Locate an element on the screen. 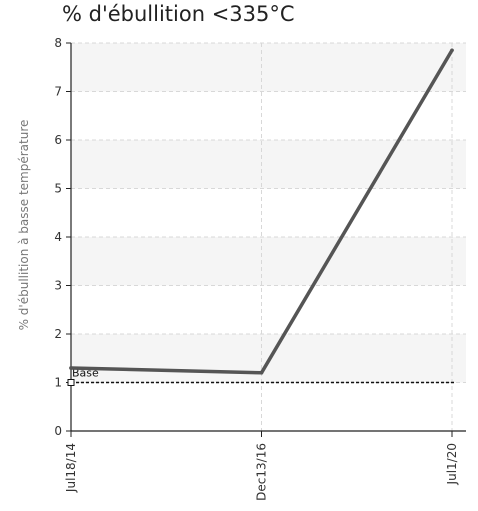 The width and height of the screenshot is (478, 511). x-axis-ticks: Jul18/14 Dec13/16 Jul1/20 is located at coordinates (261, 466).